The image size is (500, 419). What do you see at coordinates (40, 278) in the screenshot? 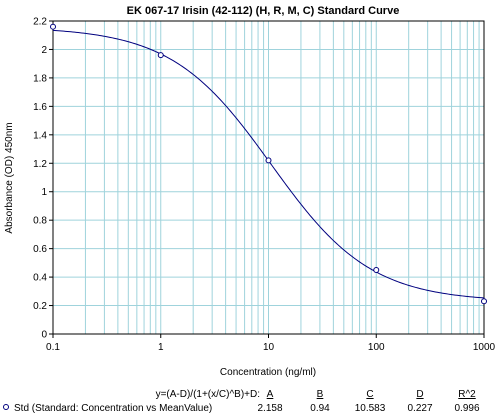
I see `y-tick-label: 0.4` at bounding box center [40, 278].